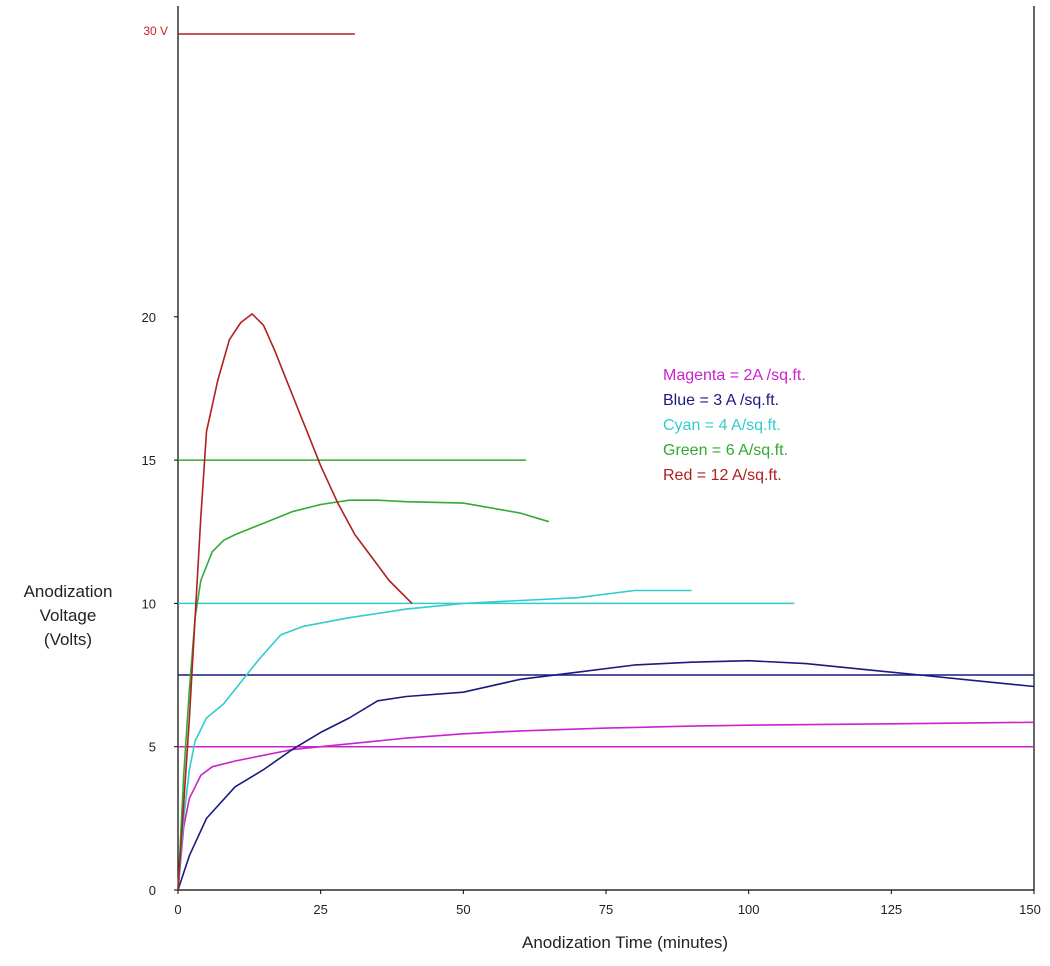 This screenshot has width=1050, height=966. I want to click on x-tick-label: 125, so click(891, 909).